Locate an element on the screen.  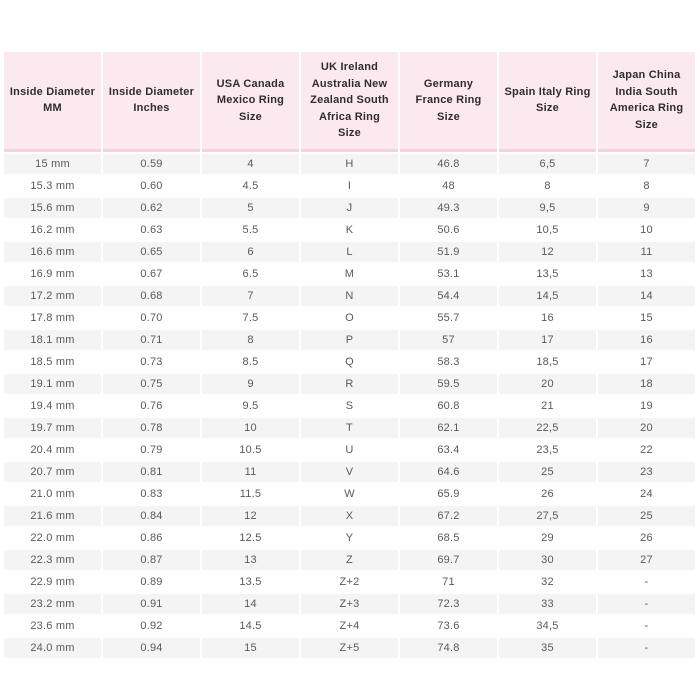
table-cell: 15.6 mm is located at coordinates (52, 207).